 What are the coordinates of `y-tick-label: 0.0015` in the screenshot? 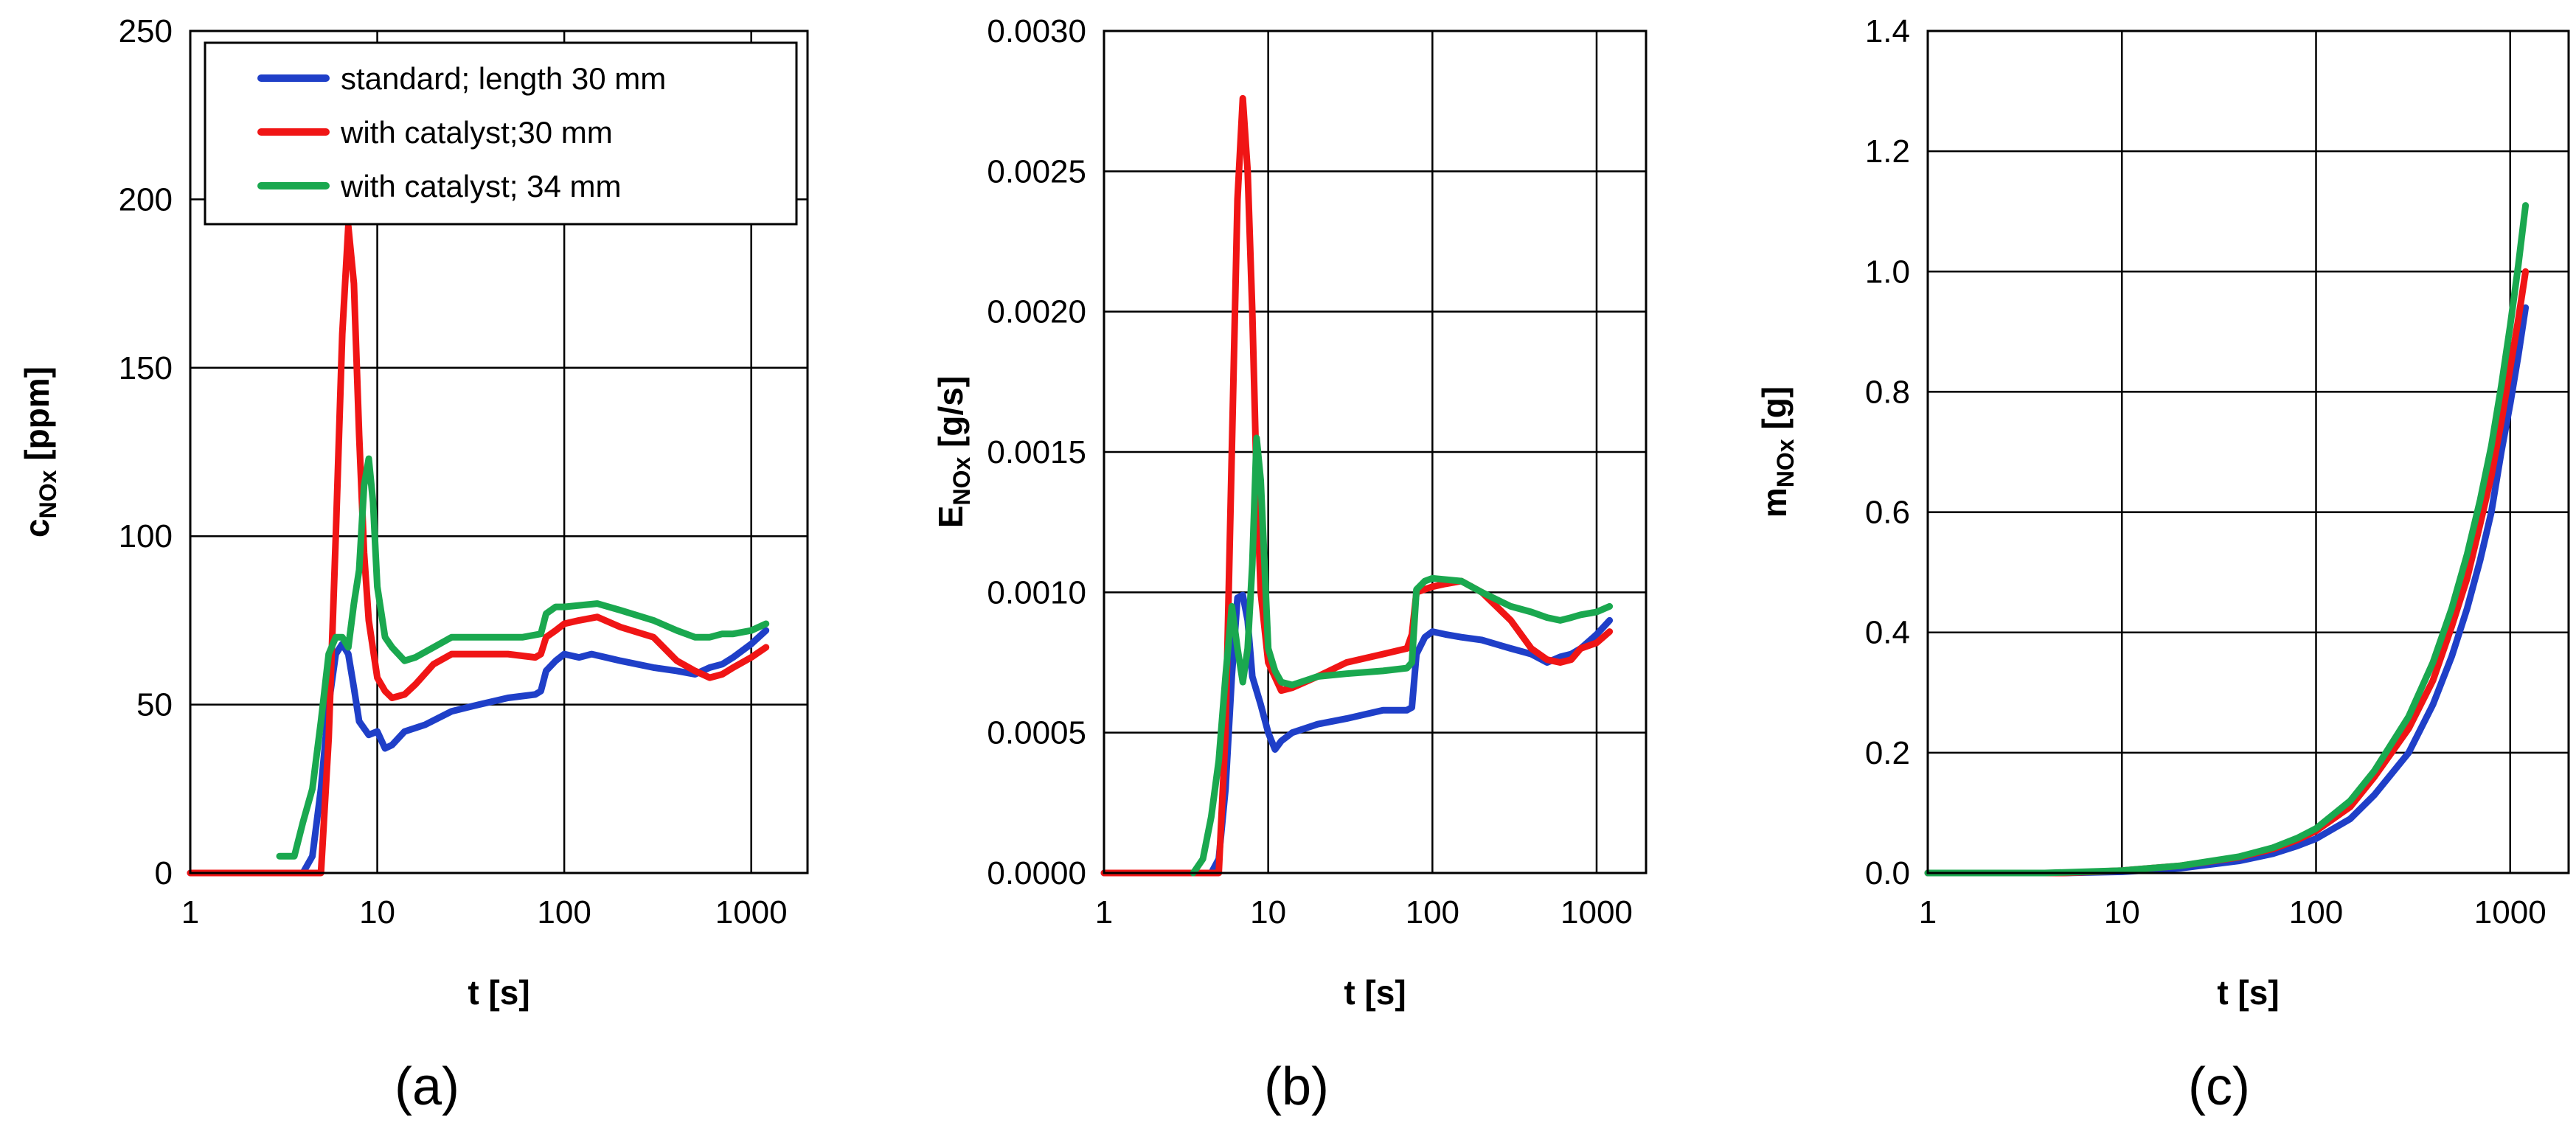 It's located at (1036, 452).